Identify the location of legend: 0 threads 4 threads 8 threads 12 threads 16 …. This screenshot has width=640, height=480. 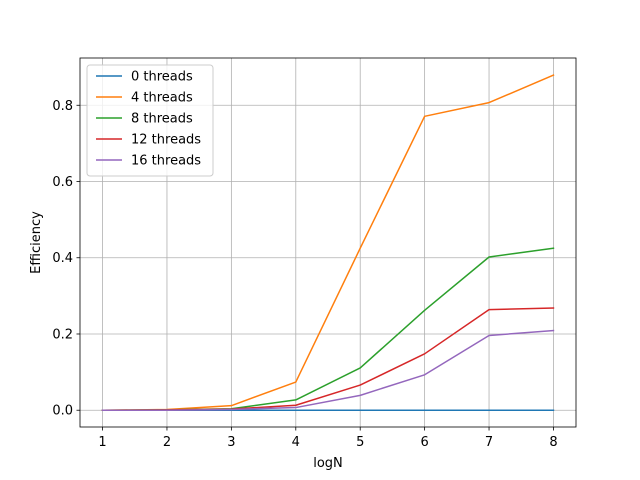
(150, 120).